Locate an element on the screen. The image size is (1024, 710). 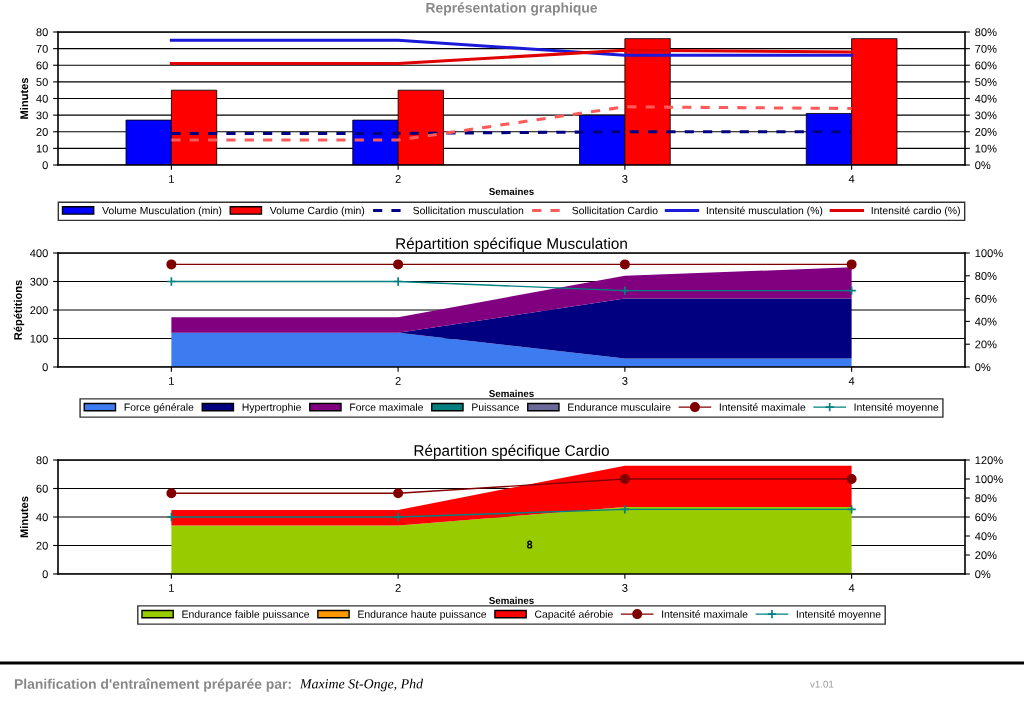
y2-tick-label: 10% is located at coordinates (986, 148).